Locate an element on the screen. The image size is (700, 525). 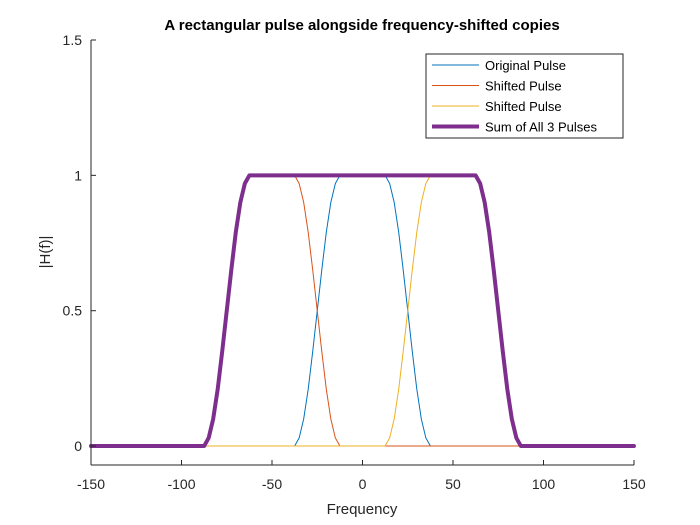
y-axis-label: |H(f)| is located at coordinates (45, 252).